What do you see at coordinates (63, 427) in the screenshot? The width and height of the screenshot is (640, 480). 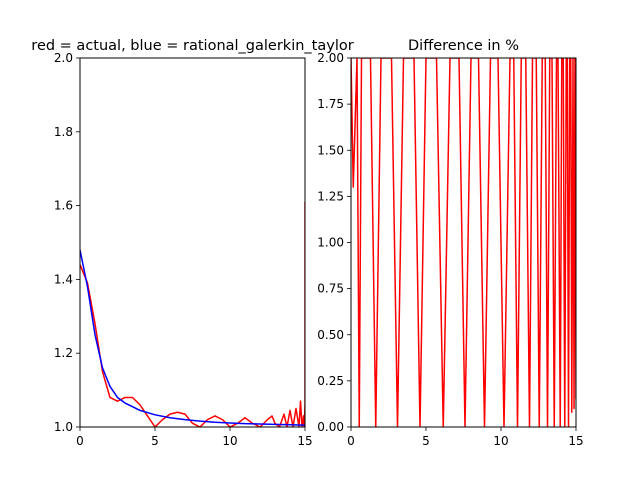 I see `left-y-tick-label: 1.0` at bounding box center [63, 427].